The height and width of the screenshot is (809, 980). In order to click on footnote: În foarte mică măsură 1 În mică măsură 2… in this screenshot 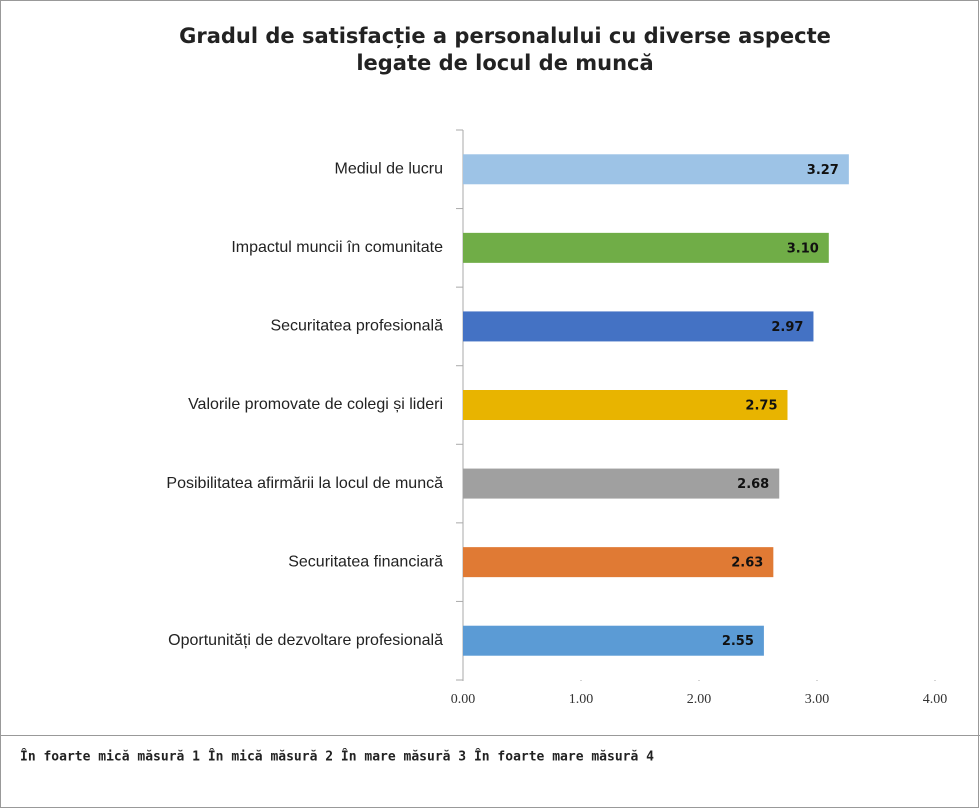, I will do `click(337, 757)`.